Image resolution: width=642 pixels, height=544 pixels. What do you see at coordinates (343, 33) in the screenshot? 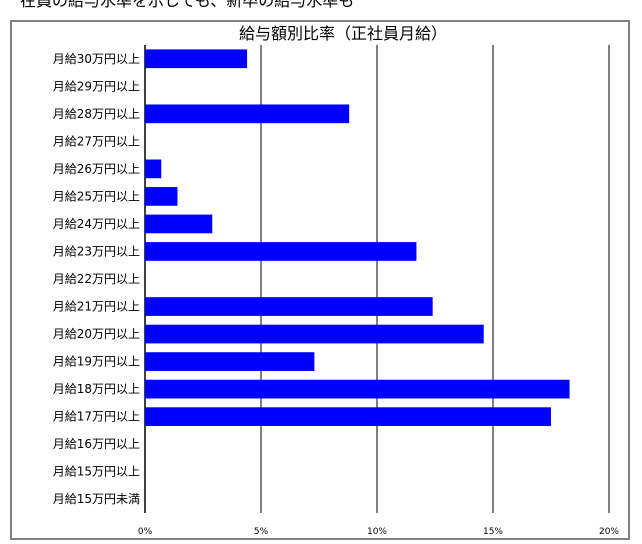
I see `chart-title: 給与額別比率（正社員月給）` at bounding box center [343, 33].